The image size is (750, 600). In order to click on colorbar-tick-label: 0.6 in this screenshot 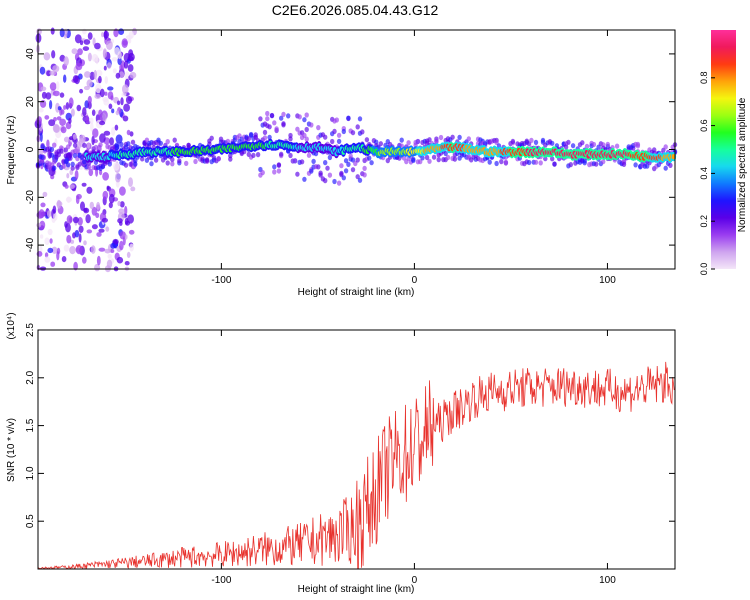, I will do `click(704, 125)`.